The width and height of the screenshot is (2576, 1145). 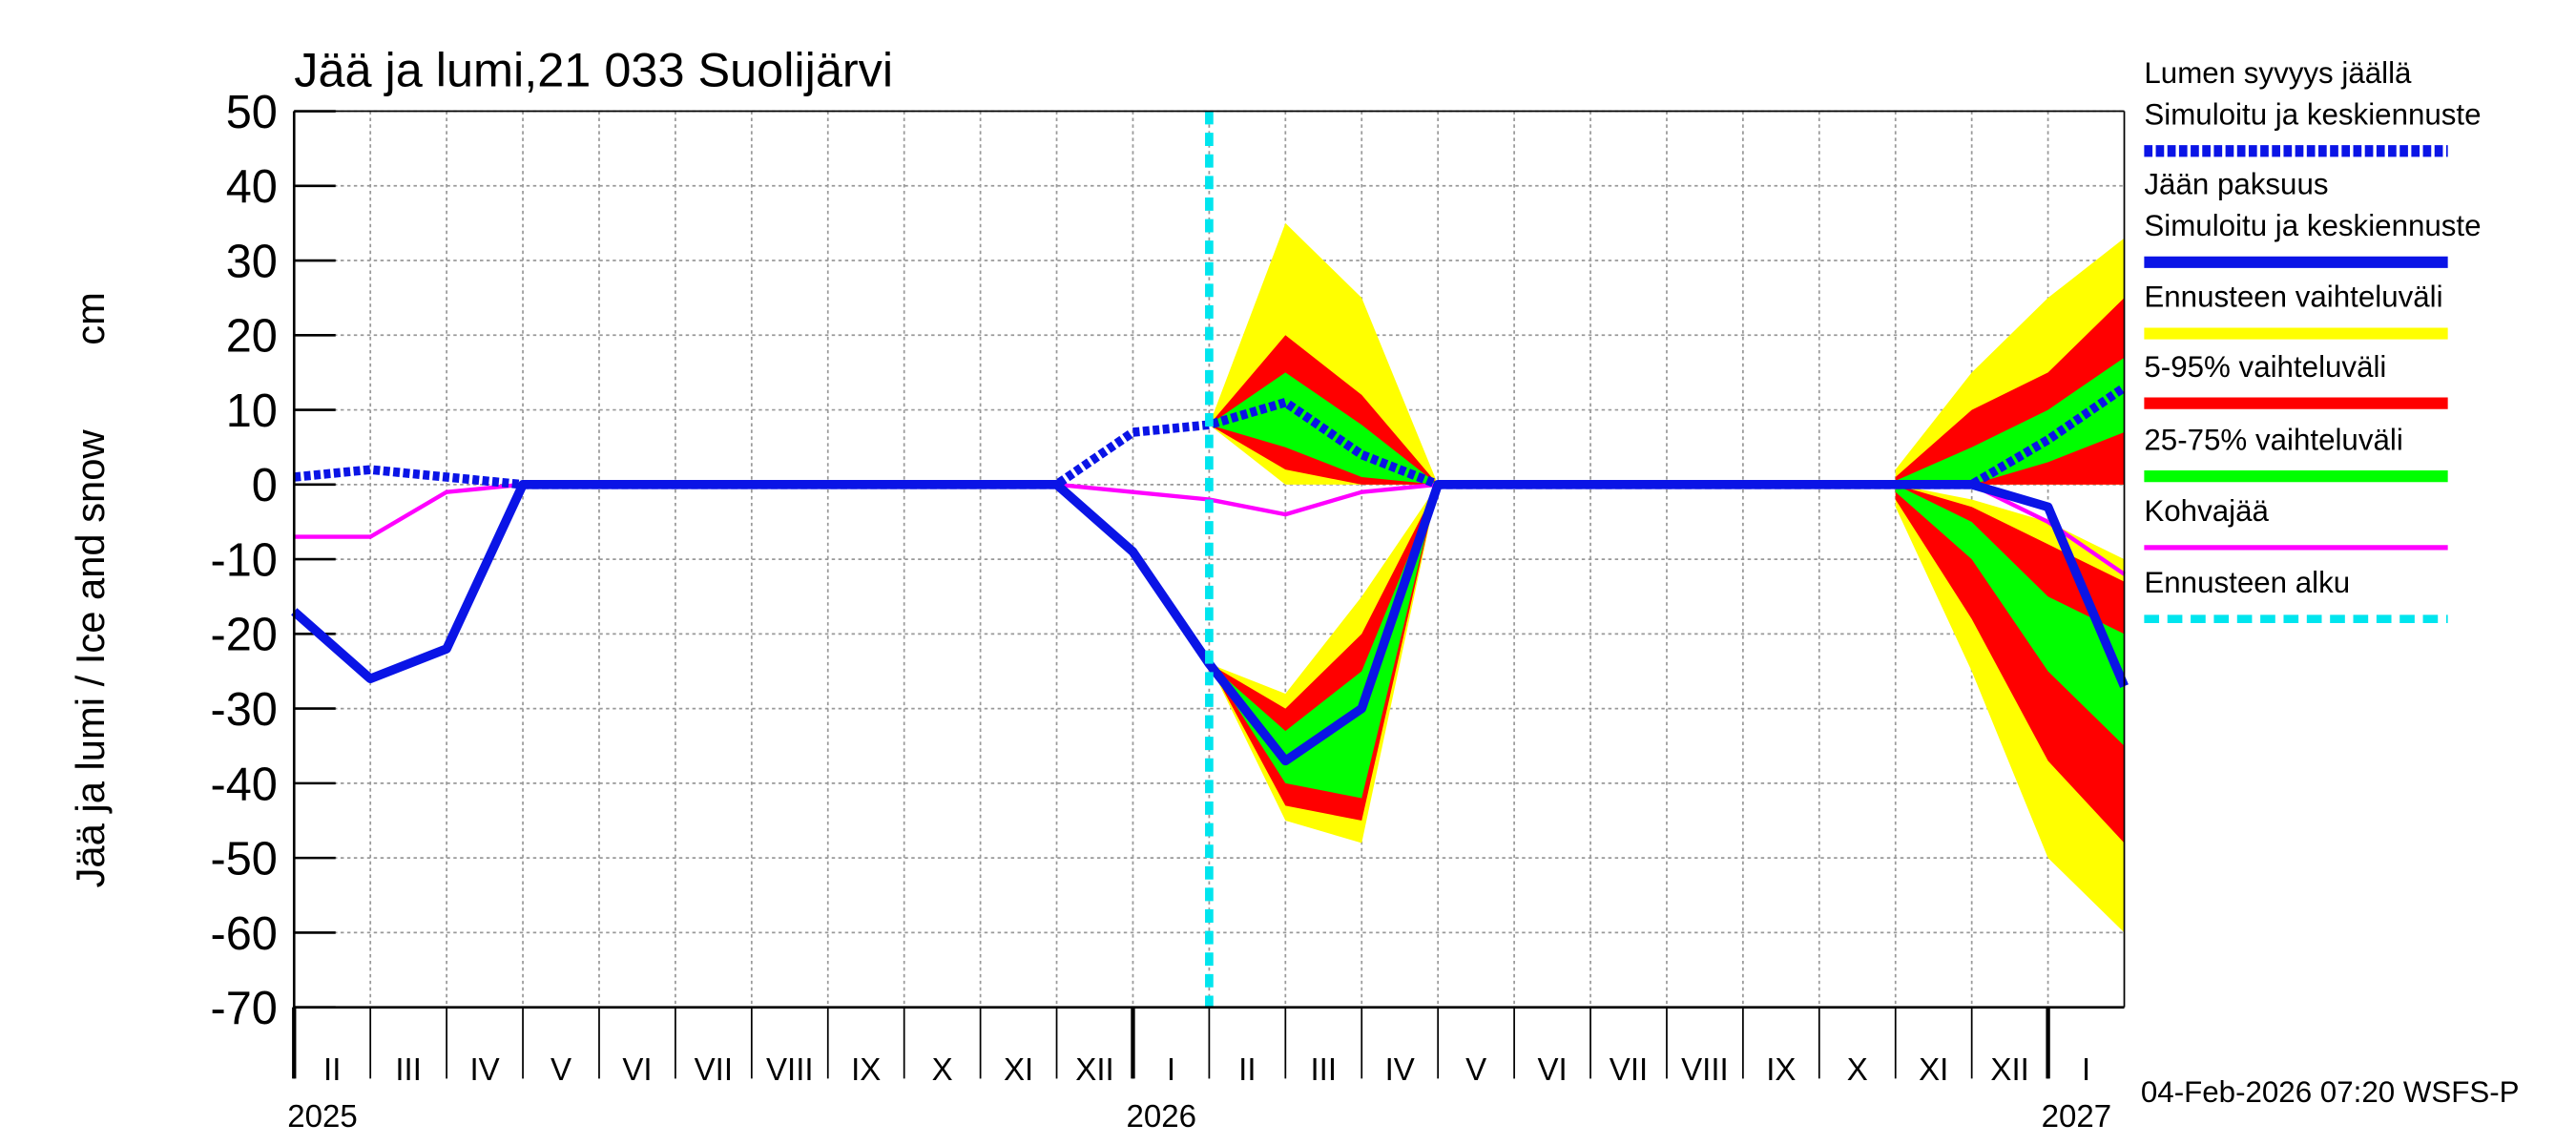 What do you see at coordinates (243, 784) in the screenshot?
I see `y-tick-label: -40` at bounding box center [243, 784].